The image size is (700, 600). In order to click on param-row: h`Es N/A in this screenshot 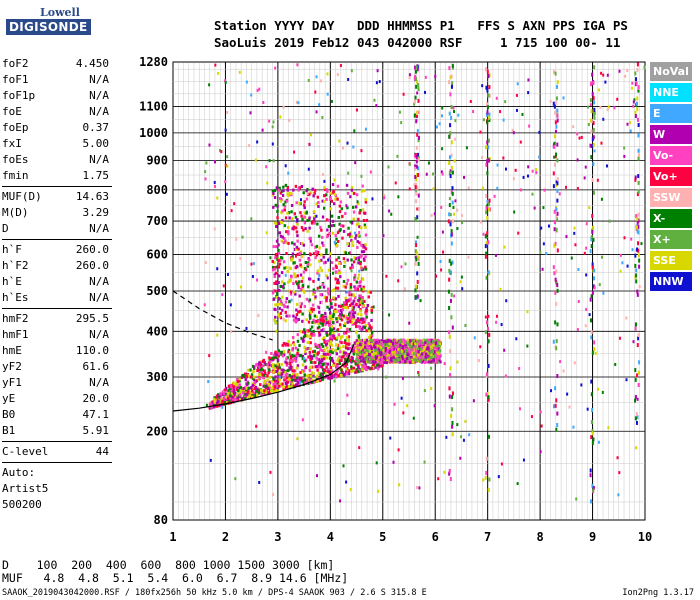, I will do `click(57, 298)`.